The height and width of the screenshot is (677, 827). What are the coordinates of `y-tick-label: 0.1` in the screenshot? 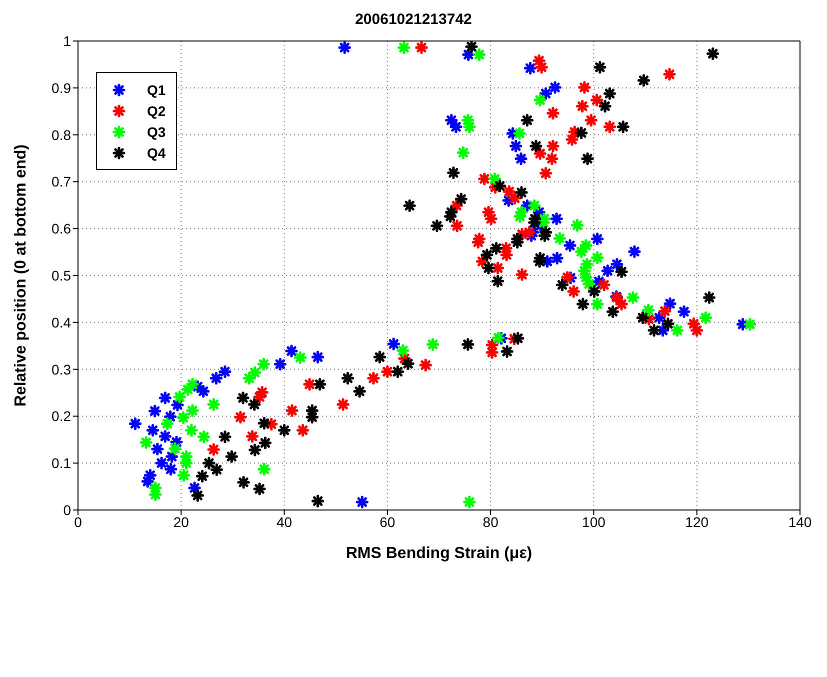 It's located at (62, 463).